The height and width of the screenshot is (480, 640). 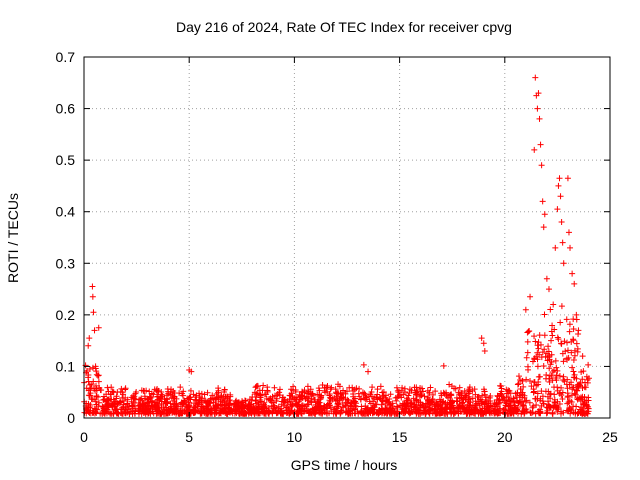 What do you see at coordinates (66, 315) in the screenshot?
I see `y-tick-label: 0.2` at bounding box center [66, 315].